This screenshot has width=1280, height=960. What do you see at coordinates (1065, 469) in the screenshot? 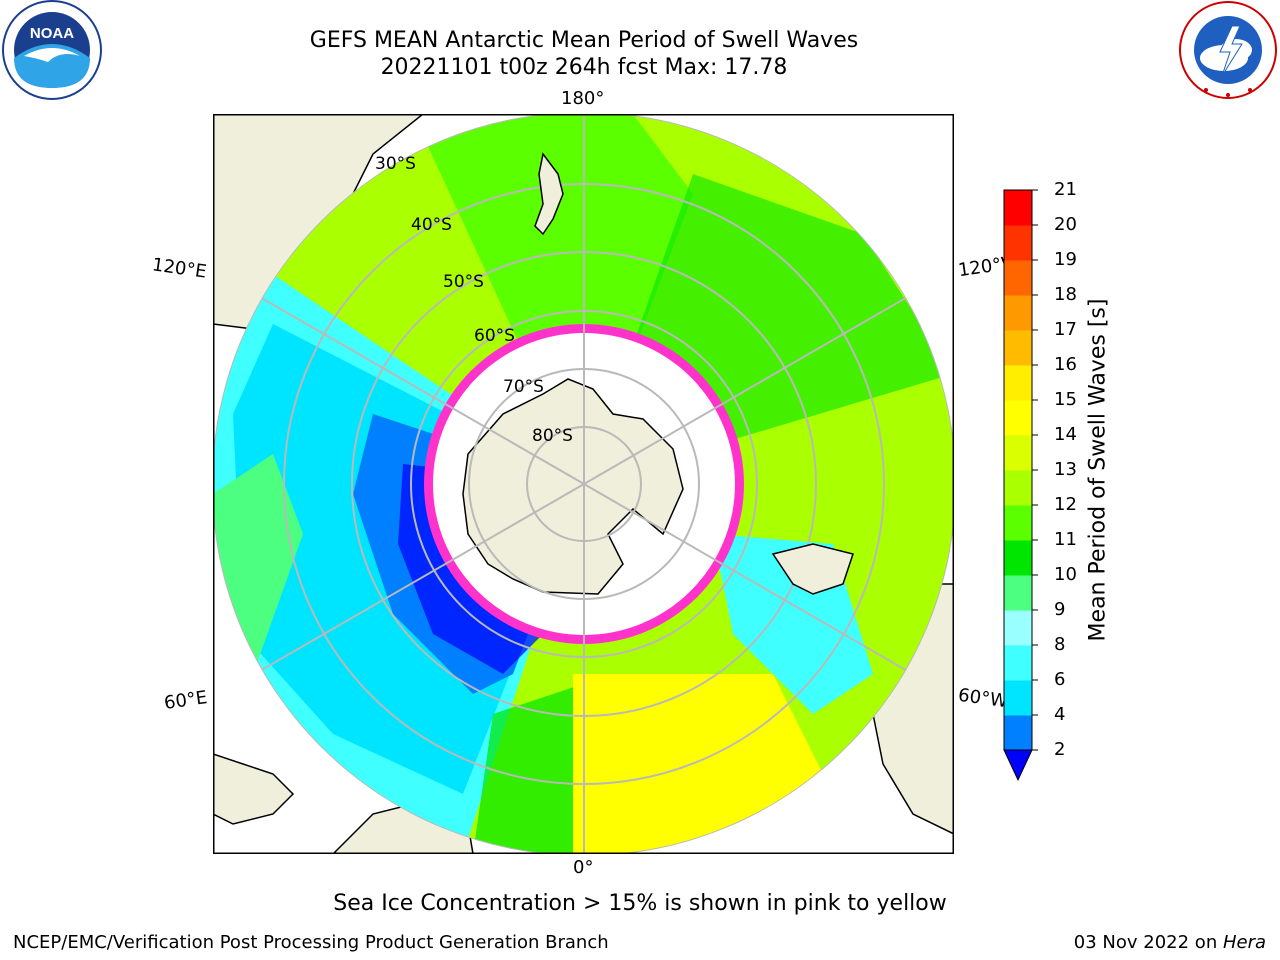
I see `colorbar-tick-label: 13` at bounding box center [1065, 469].